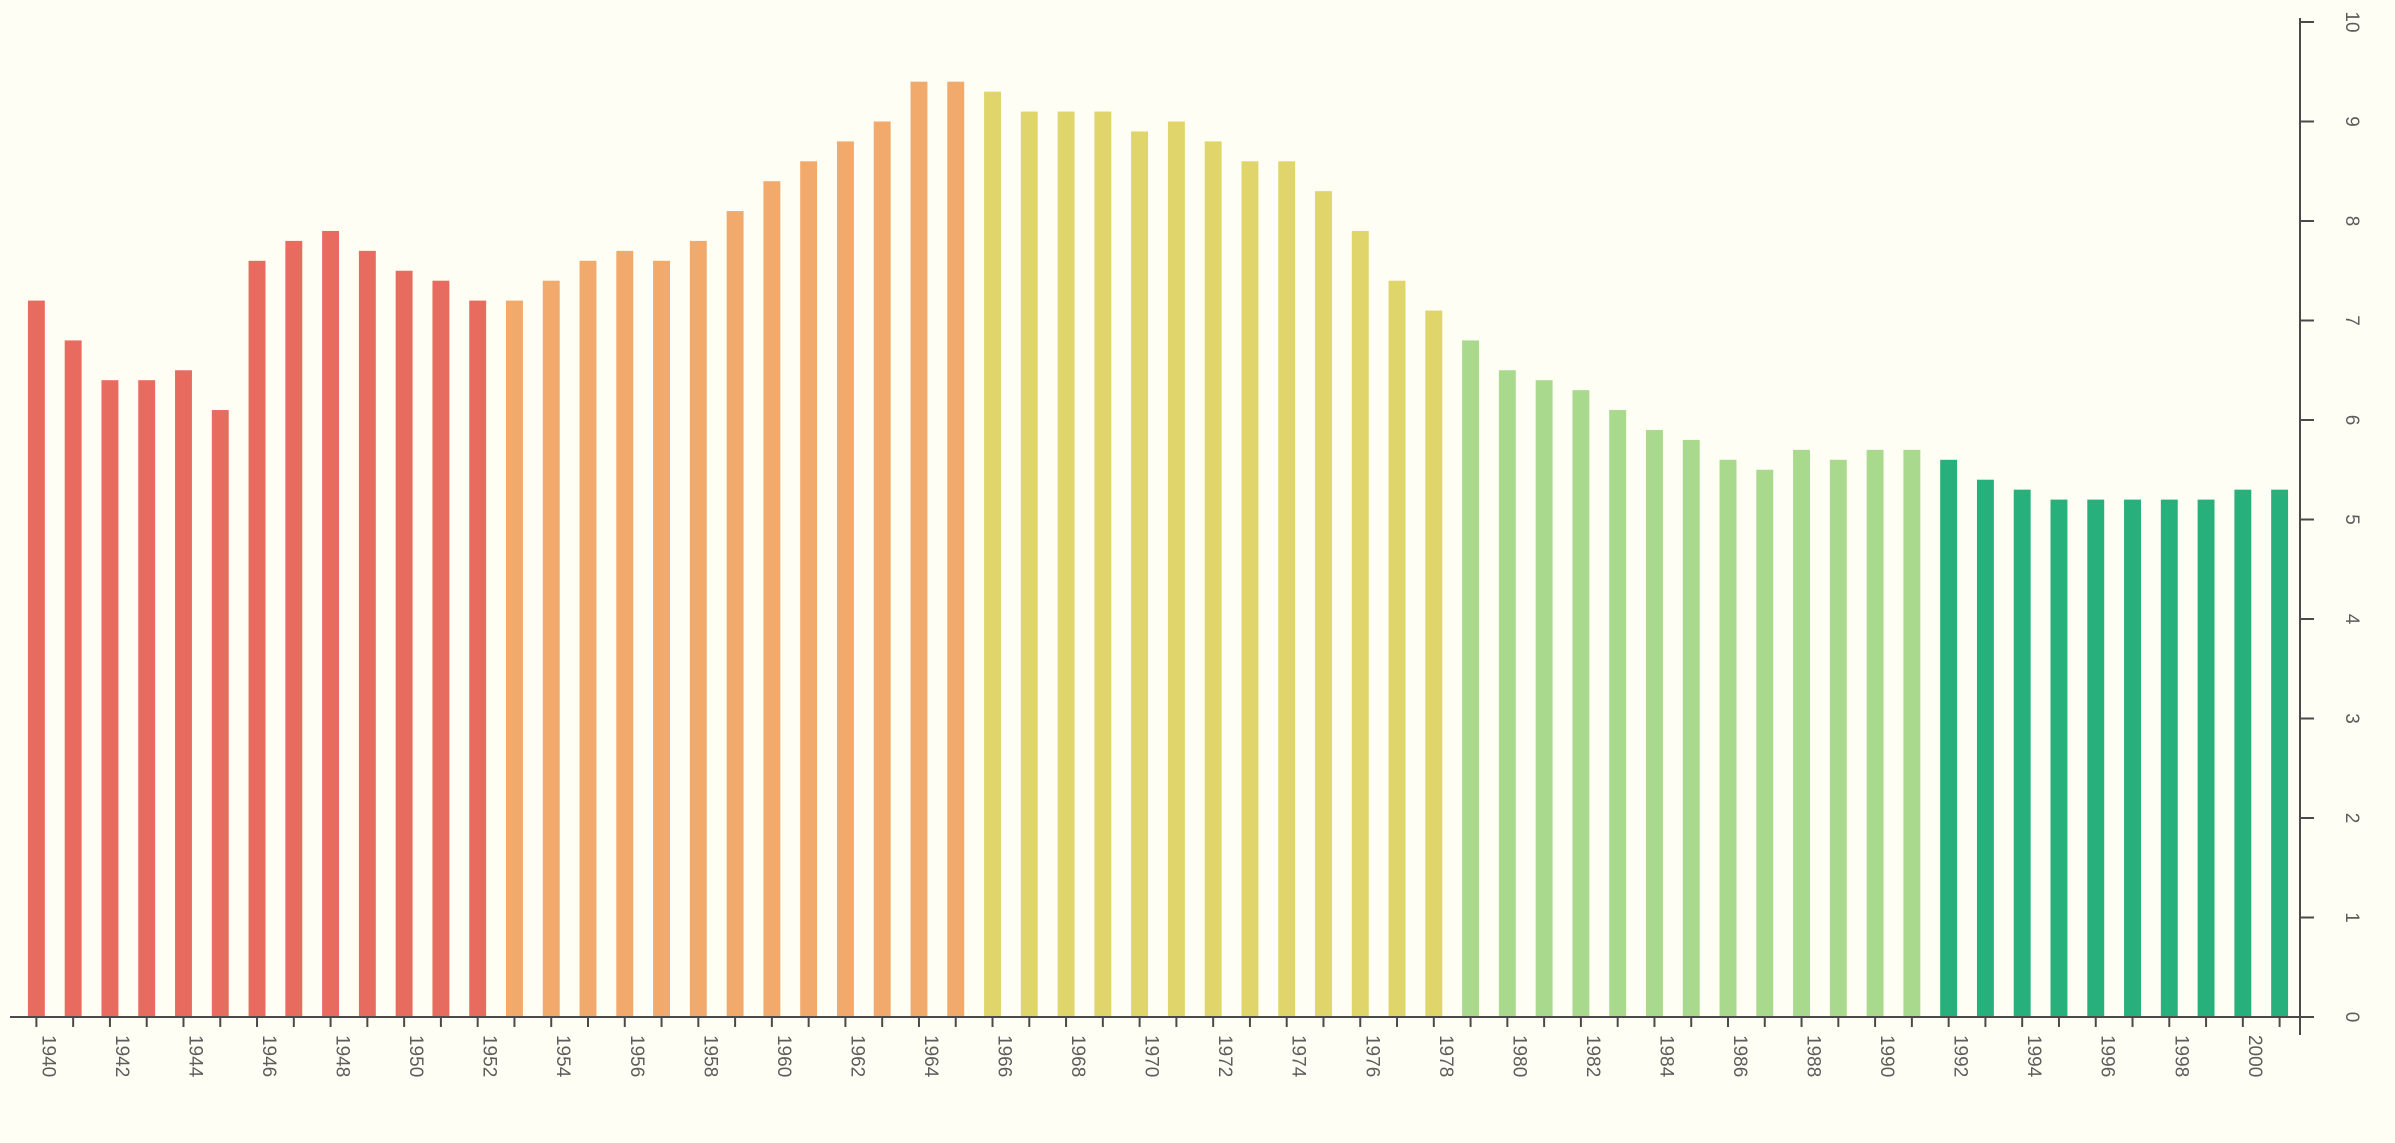 Image resolution: width=2395 pixels, height=1143 pixels. I want to click on y-tick-label-5: 5, so click(2351, 519).